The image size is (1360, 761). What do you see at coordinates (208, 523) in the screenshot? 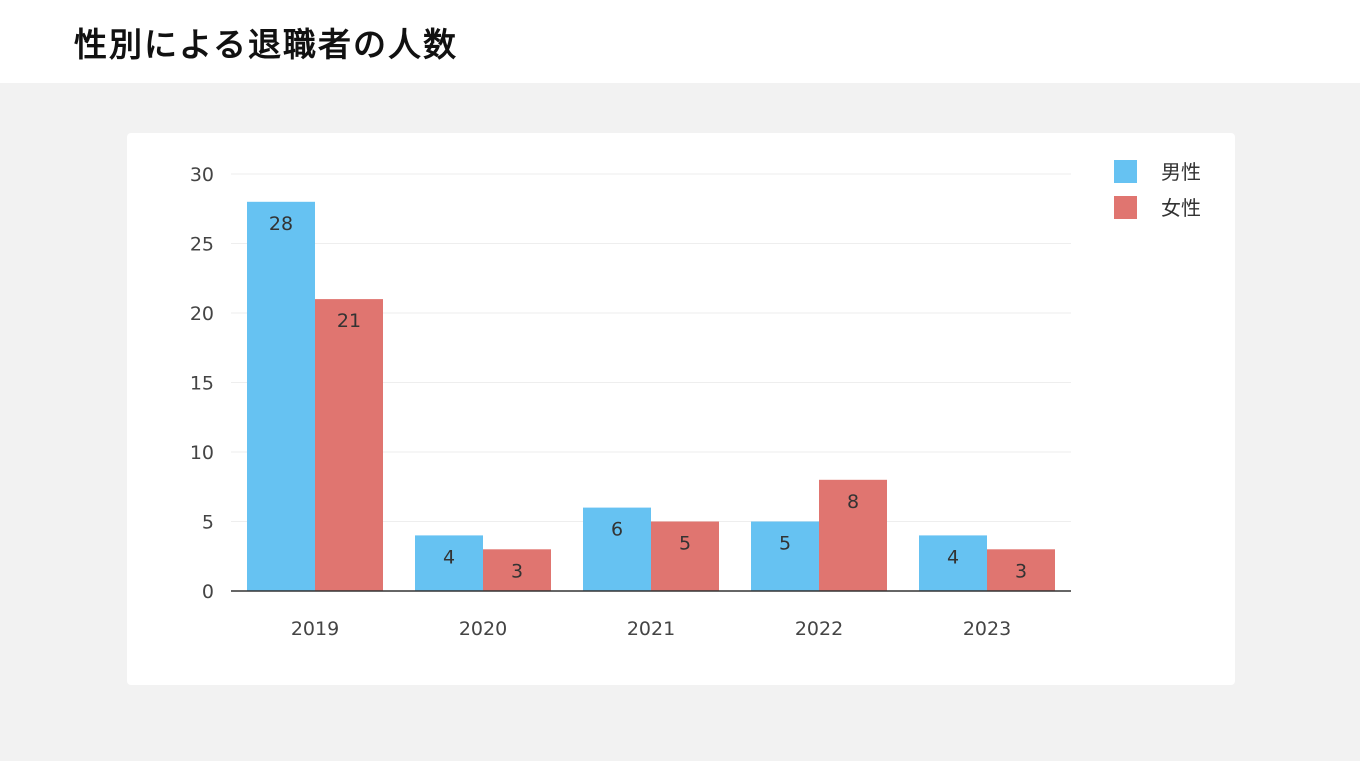
I see `y-tick-label: 5` at bounding box center [208, 523].